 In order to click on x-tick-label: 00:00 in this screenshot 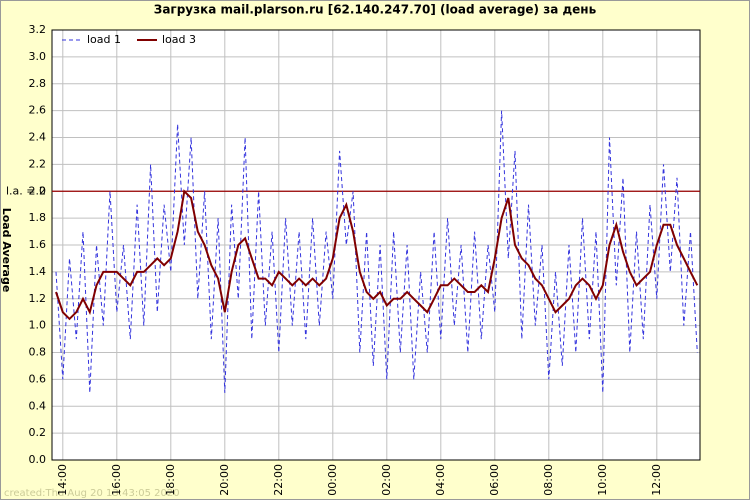, I will do `click(332, 480)`.